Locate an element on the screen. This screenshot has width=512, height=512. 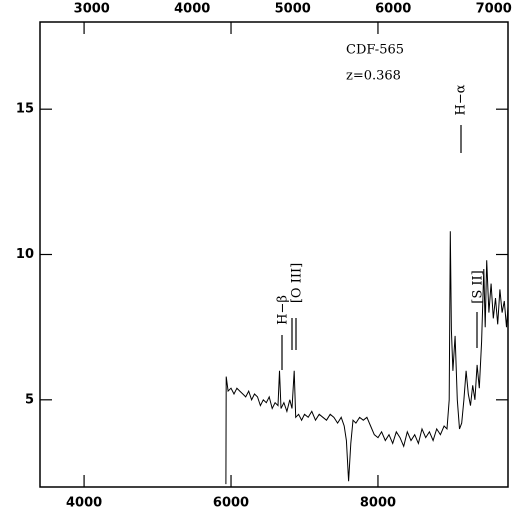
chart-title: CDF-565 is located at coordinates (375, 50).